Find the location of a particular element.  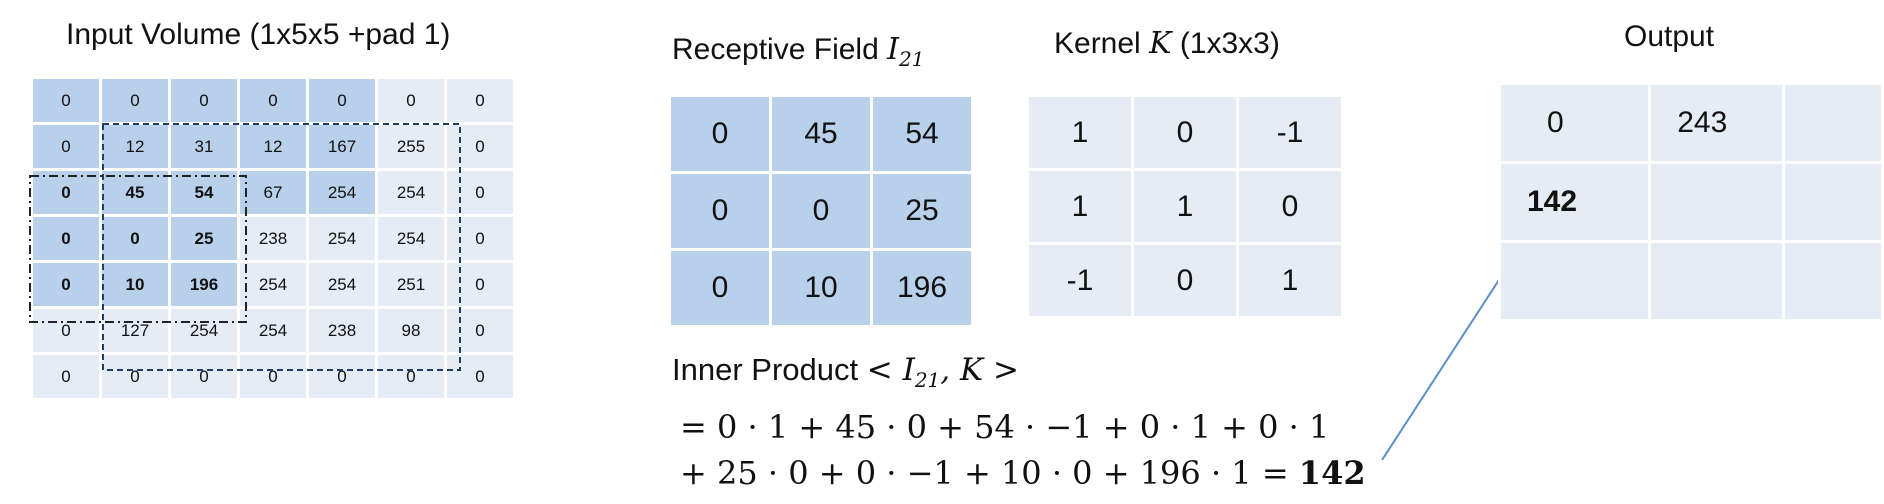

window-outline-i21 is located at coordinates (138, 249).